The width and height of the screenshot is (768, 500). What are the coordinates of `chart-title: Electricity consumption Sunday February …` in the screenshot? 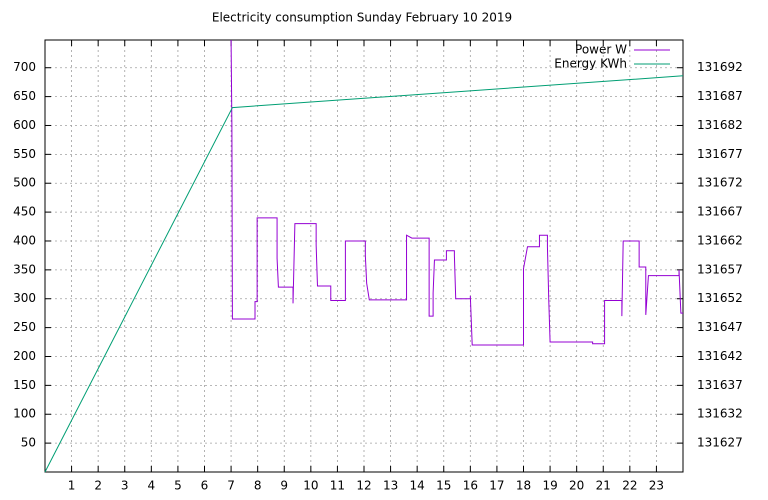 It's located at (362, 18).